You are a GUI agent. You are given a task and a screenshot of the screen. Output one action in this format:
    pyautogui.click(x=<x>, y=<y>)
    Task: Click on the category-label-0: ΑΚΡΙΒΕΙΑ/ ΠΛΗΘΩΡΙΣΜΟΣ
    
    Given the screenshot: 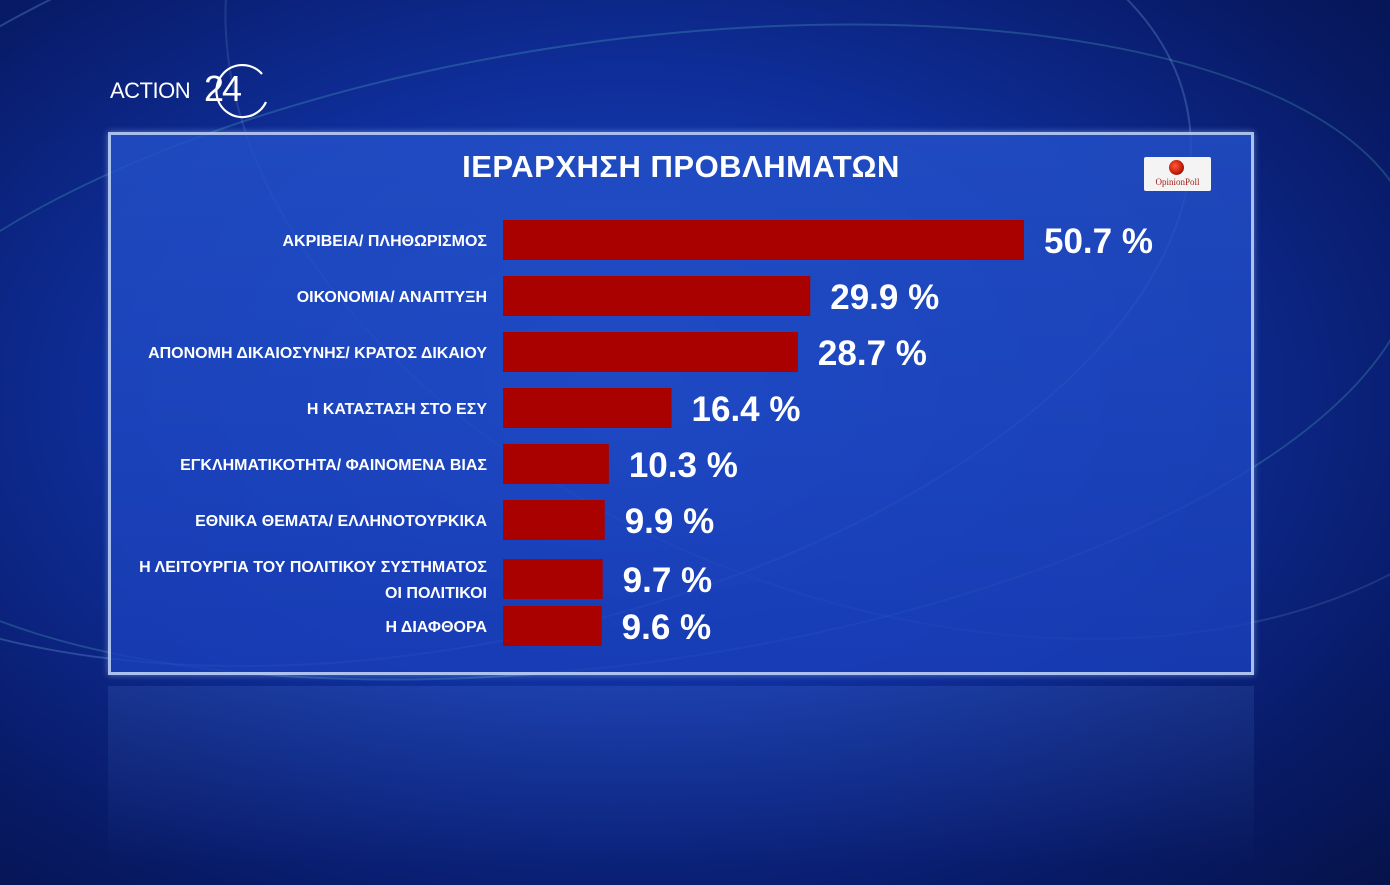 What is the action you would take?
    pyautogui.click(x=385, y=241)
    